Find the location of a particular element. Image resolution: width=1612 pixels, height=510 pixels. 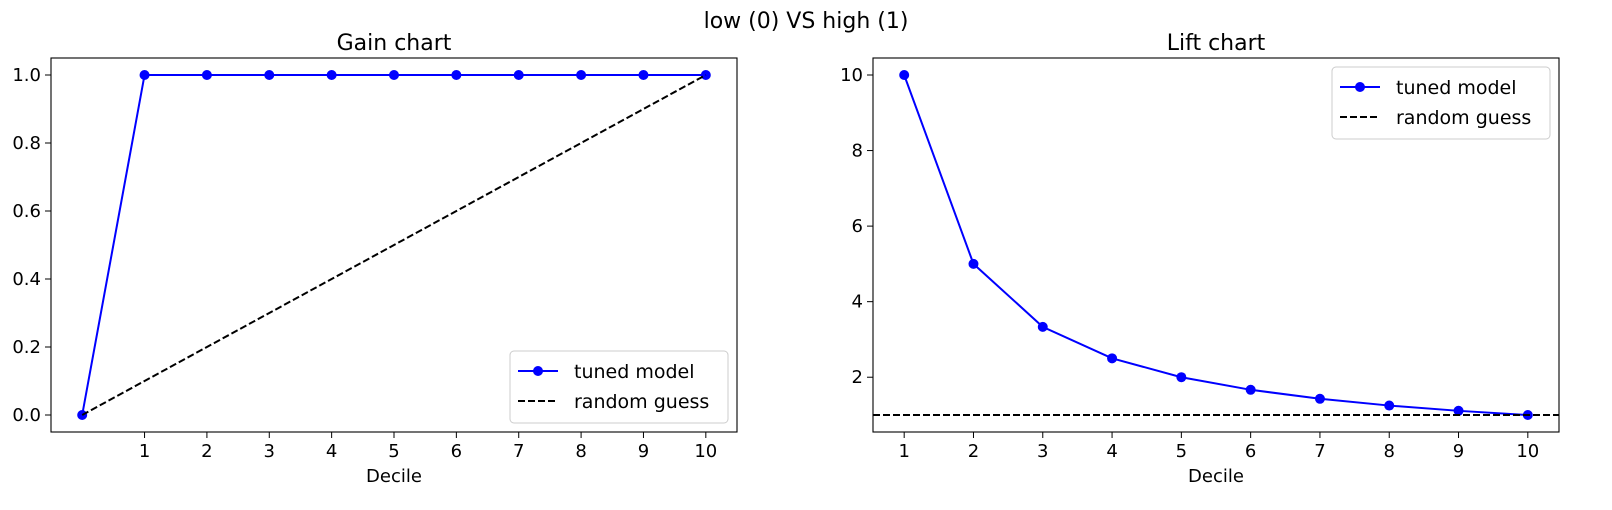

chart-title: Lift chart is located at coordinates (1216, 43).